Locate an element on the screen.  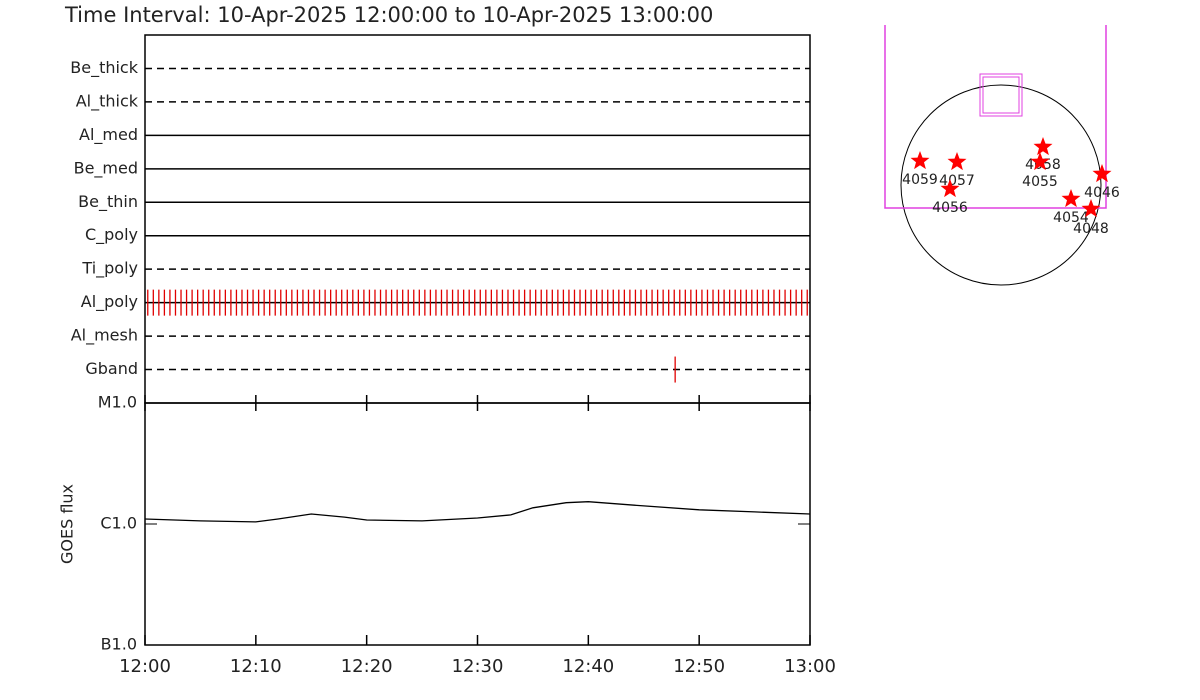
x-tick-label: 12:50 is located at coordinates (699, 666).